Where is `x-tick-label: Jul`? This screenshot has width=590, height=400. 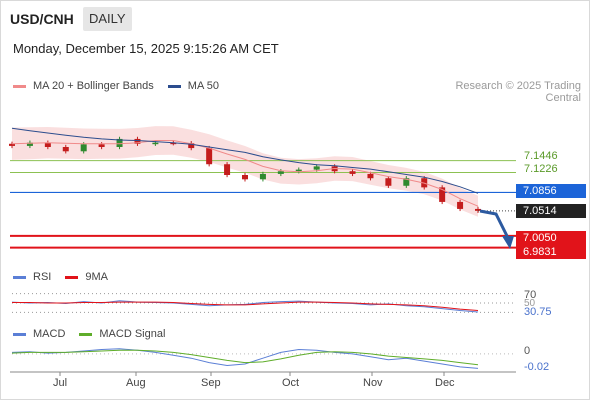
x-tick-label: Jul is located at coordinates (60, 383).